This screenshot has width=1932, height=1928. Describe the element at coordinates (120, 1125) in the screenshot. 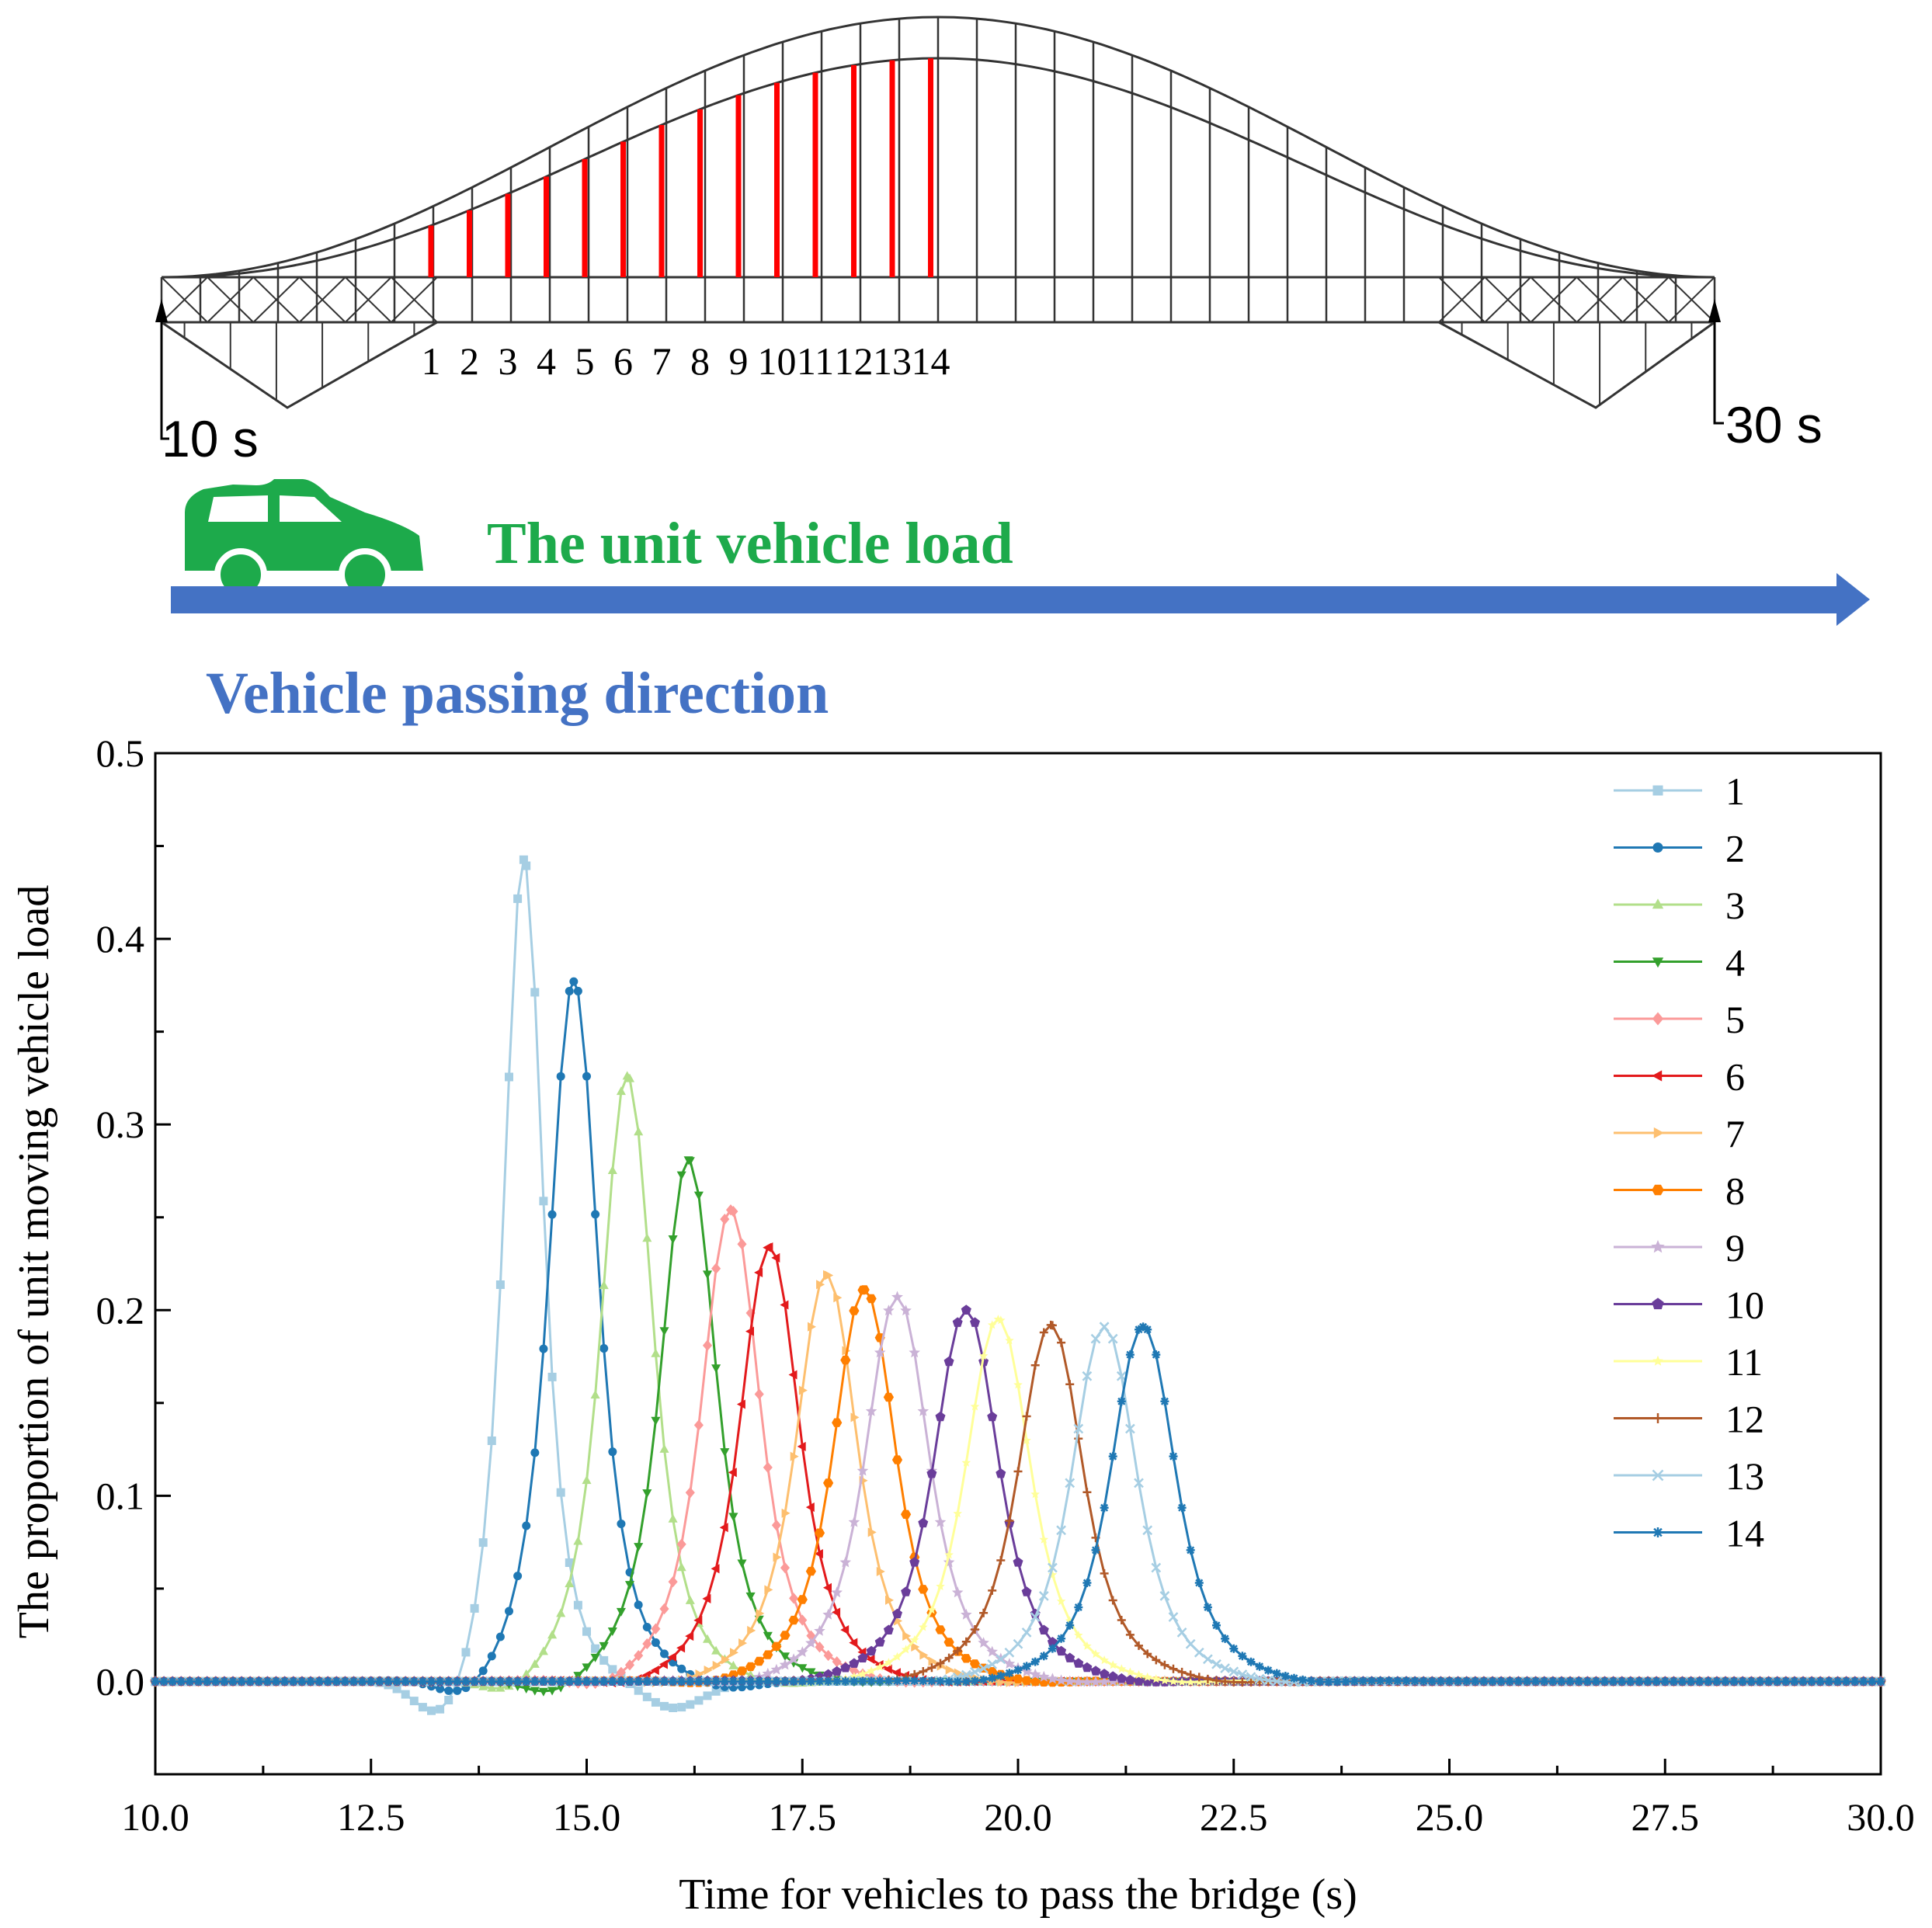

I see `y-tick-label: 0.3` at that location.